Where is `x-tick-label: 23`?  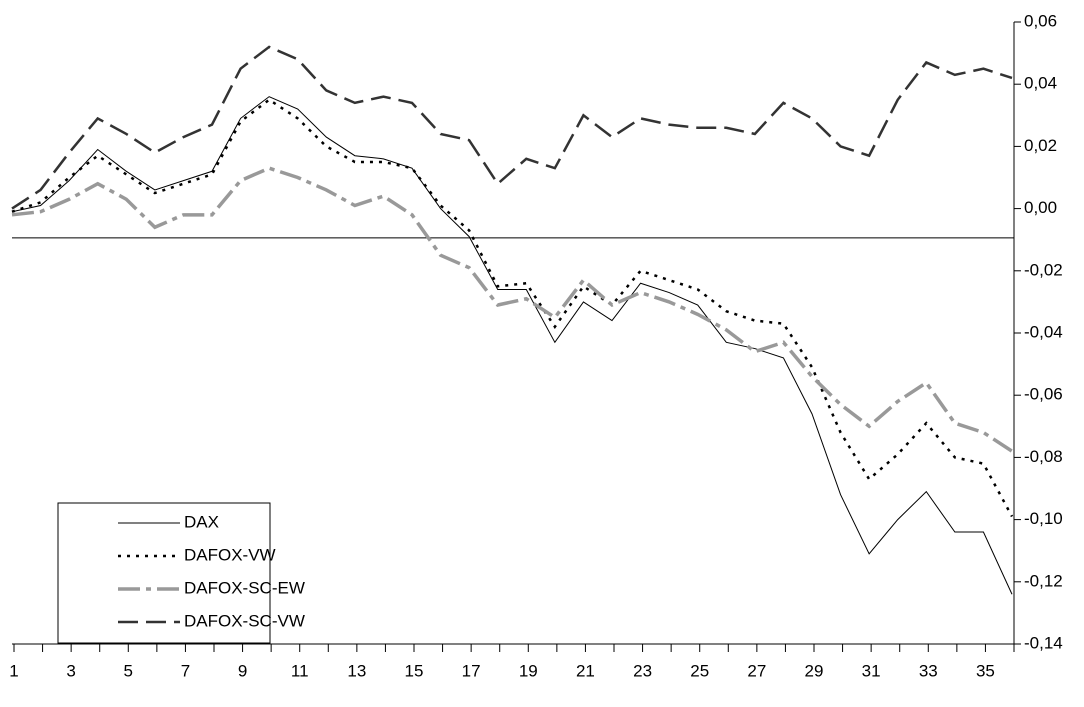
x-tick-label: 23 is located at coordinates (642, 670).